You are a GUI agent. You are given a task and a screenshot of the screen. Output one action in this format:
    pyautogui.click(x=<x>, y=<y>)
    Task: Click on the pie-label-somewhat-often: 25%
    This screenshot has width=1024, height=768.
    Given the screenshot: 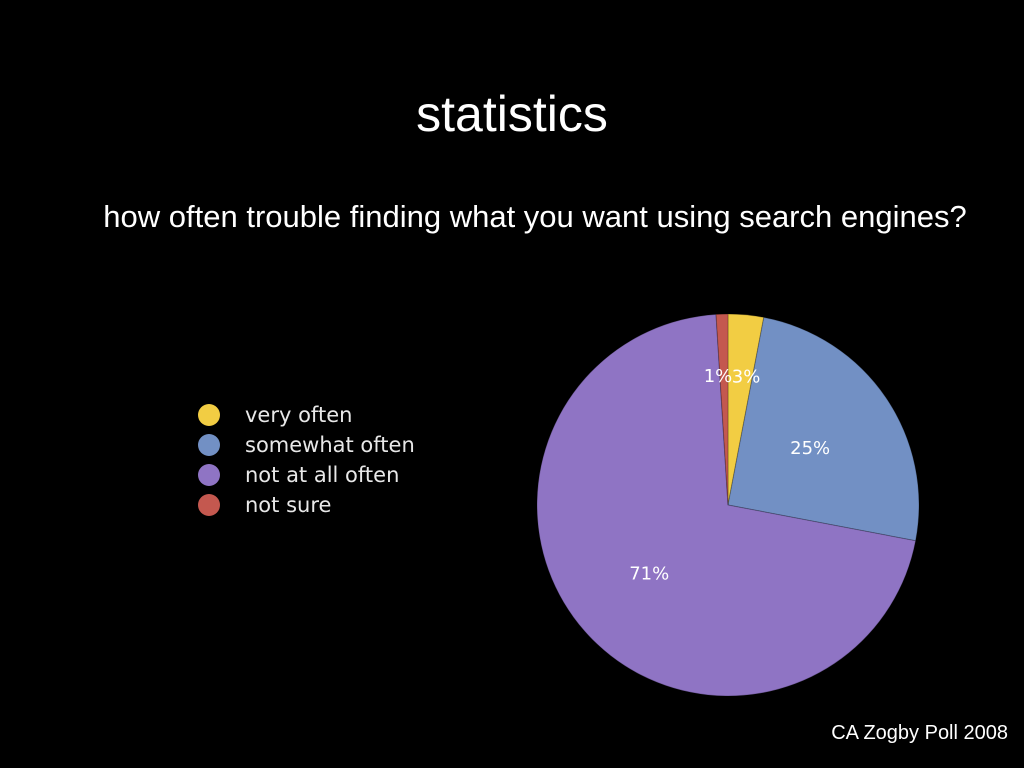 What is the action you would take?
    pyautogui.click(x=810, y=448)
    